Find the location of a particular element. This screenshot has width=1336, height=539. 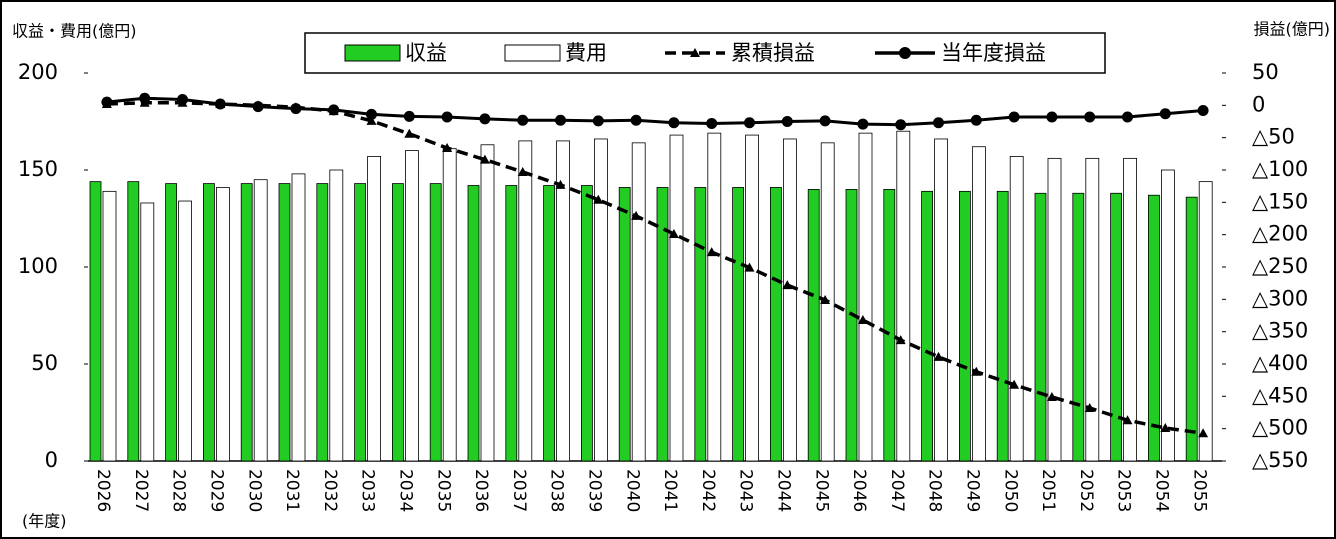

legend-label: 費用 is located at coordinates (586, 53).